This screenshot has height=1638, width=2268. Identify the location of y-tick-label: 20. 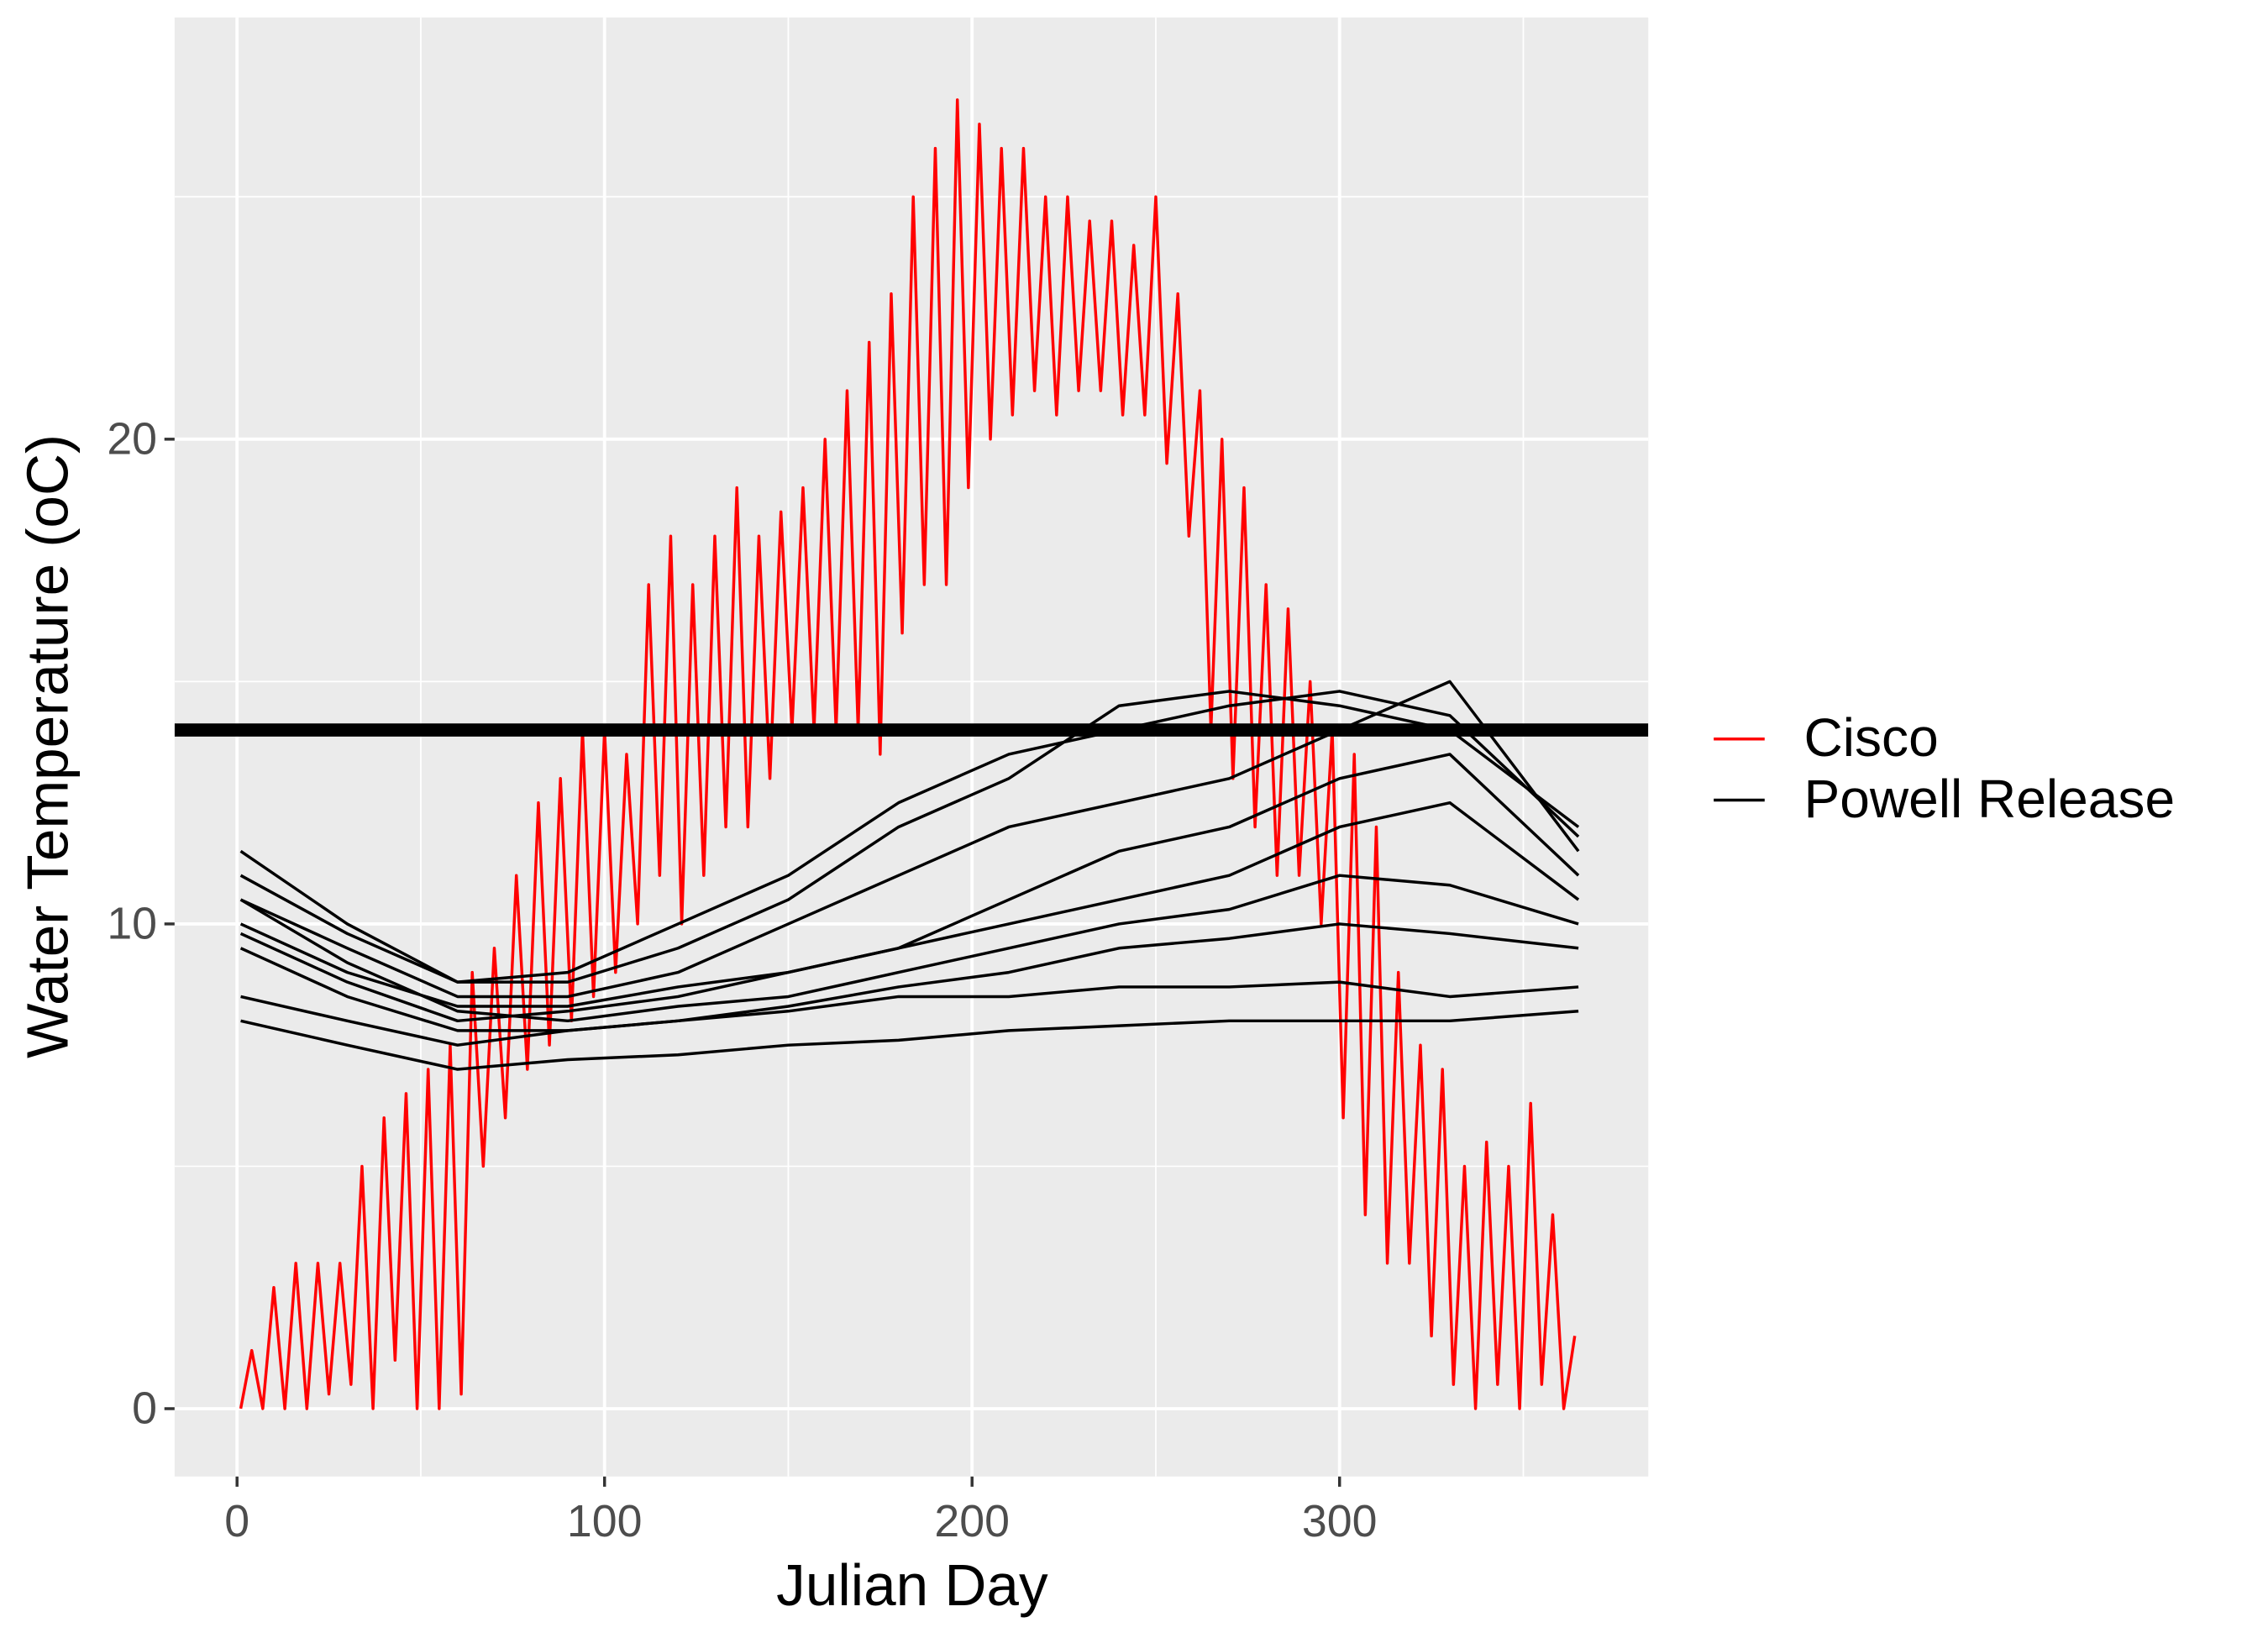
(132, 438).